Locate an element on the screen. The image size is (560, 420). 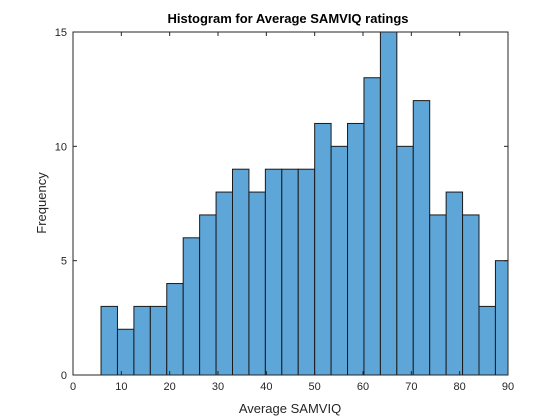
x-axis-label: Average SAMVIQ is located at coordinates (290, 408).